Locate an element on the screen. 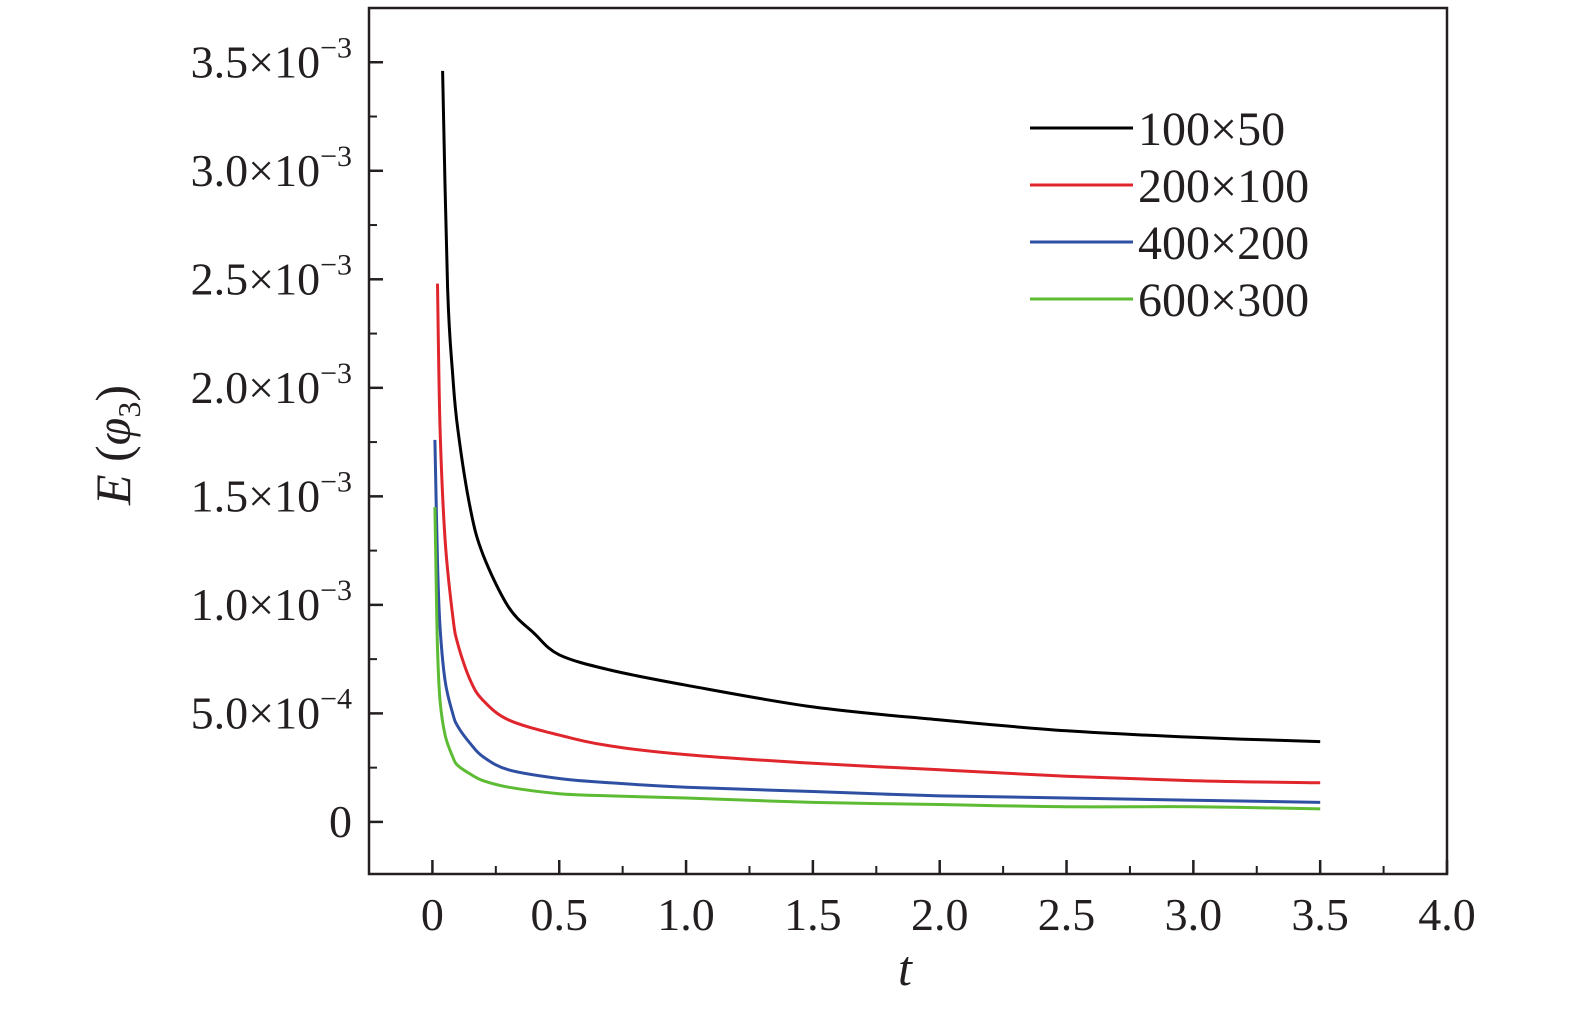 The height and width of the screenshot is (1014, 1575). x-tick-label: 2.0 is located at coordinates (940, 914).